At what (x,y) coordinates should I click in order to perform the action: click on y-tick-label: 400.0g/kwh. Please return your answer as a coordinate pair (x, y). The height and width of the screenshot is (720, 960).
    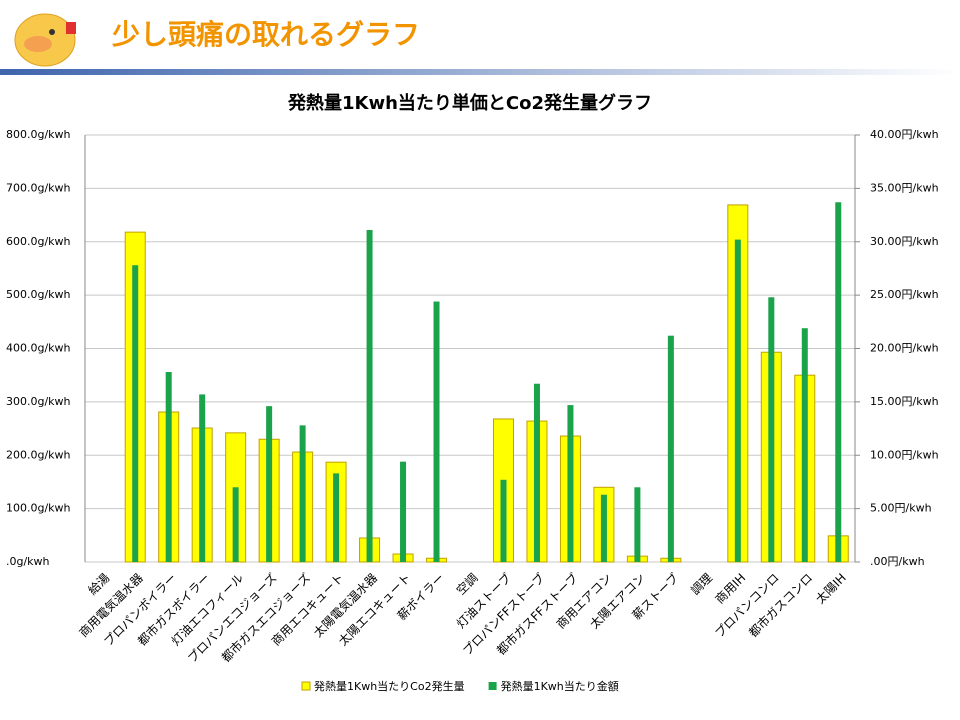
    Looking at the image, I should click on (38, 348).